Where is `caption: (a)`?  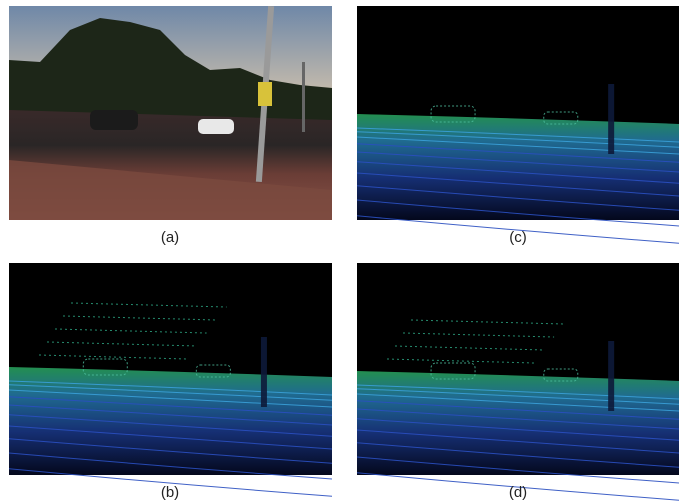 caption: (a) is located at coordinates (170, 237).